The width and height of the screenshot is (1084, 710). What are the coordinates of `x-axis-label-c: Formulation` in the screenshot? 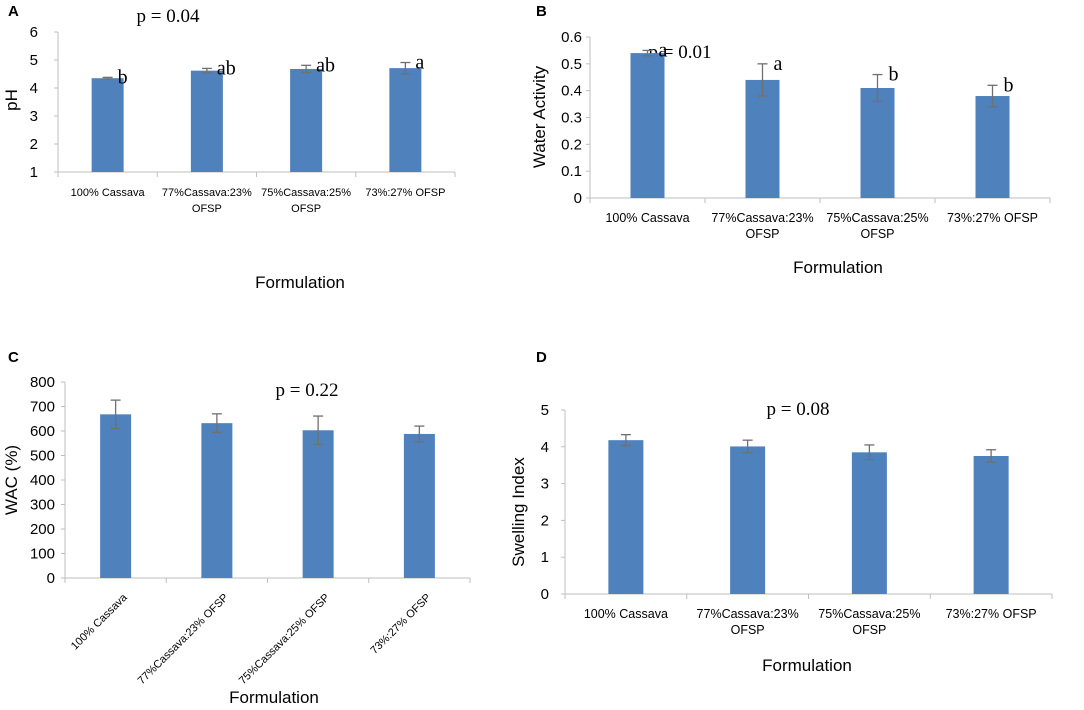 It's located at (274, 697).